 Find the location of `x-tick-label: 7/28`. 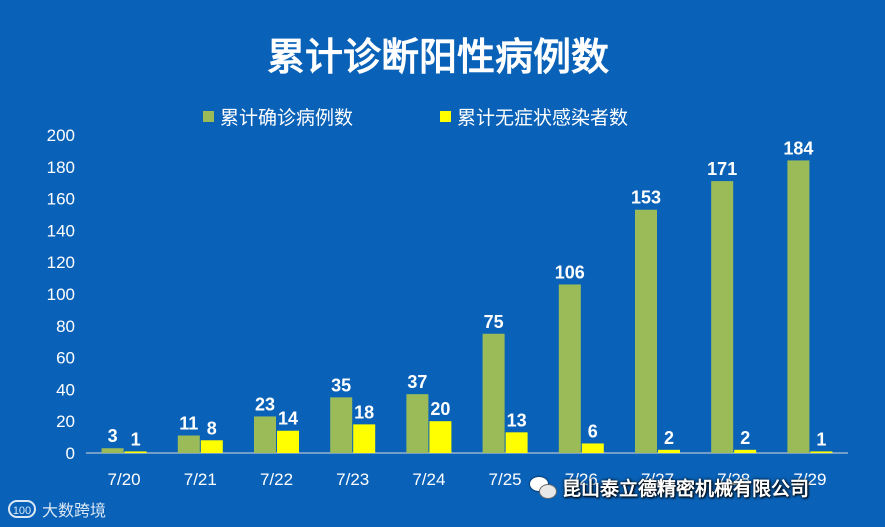

x-tick-label: 7/28 is located at coordinates (733, 479).